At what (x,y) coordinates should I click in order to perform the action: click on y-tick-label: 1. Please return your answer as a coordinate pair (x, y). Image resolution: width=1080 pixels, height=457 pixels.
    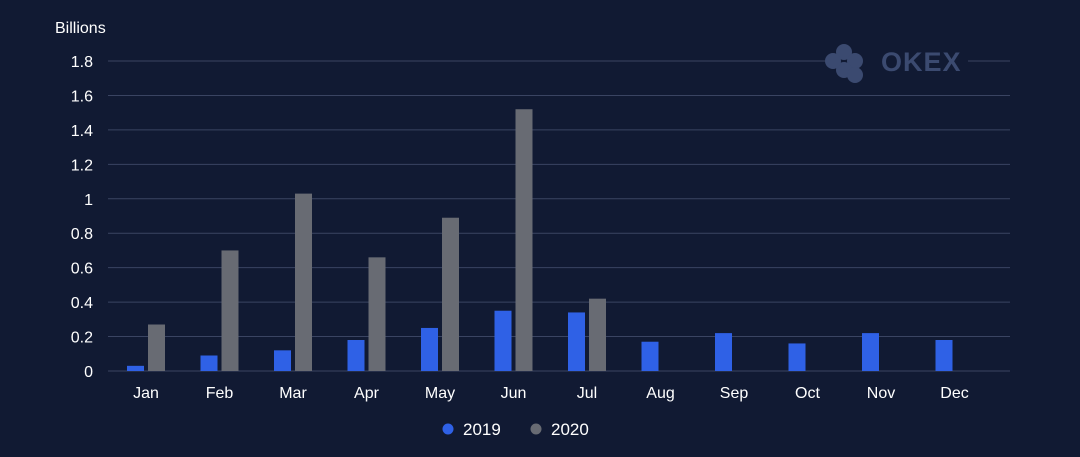
    Looking at the image, I should click on (88, 200).